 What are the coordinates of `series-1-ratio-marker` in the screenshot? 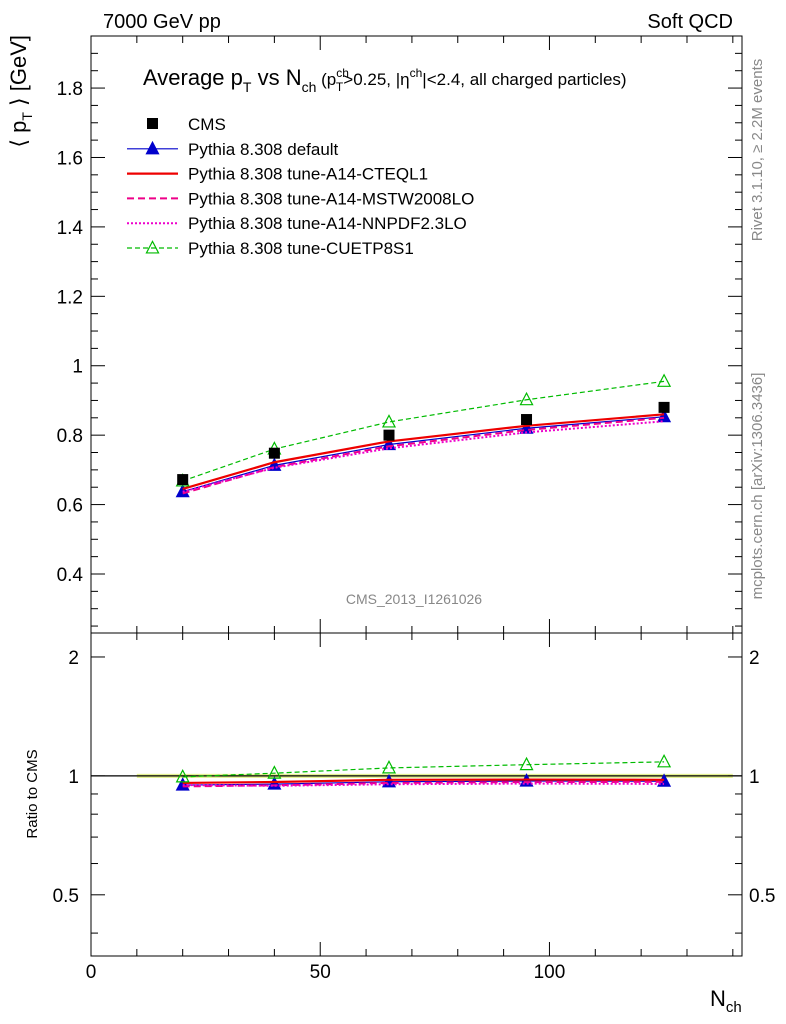 It's located at (274, 783).